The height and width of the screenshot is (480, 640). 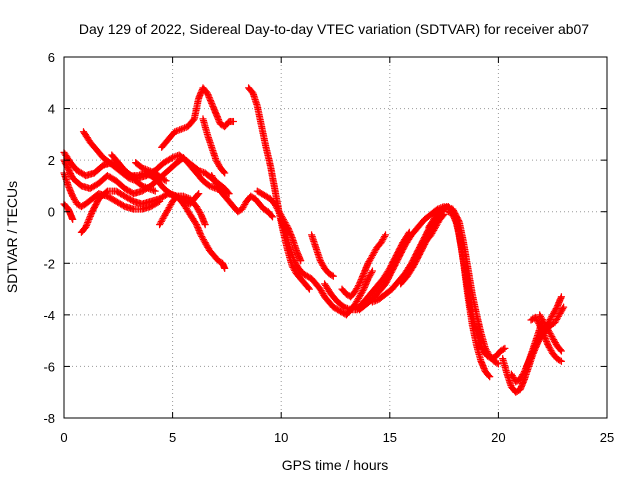 What do you see at coordinates (49, 418) in the screenshot?
I see `y-tick-label: -8` at bounding box center [49, 418].